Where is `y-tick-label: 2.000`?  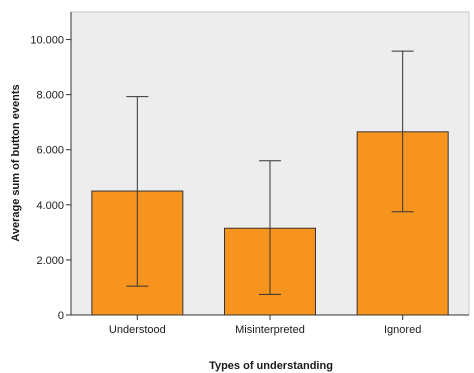
y-tick-label: 2.000 is located at coordinates (50, 261).